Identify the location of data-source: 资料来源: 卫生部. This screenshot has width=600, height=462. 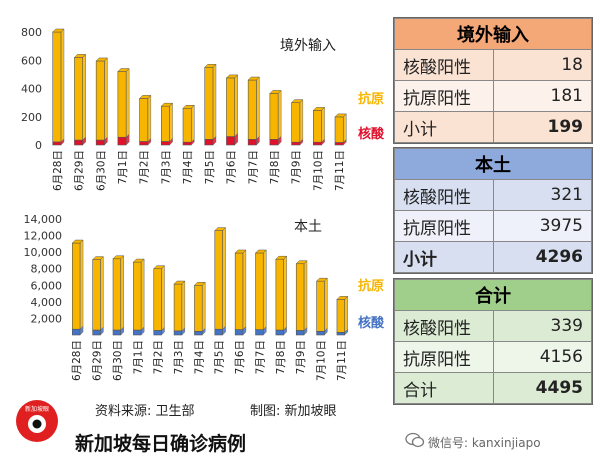
(145, 411).